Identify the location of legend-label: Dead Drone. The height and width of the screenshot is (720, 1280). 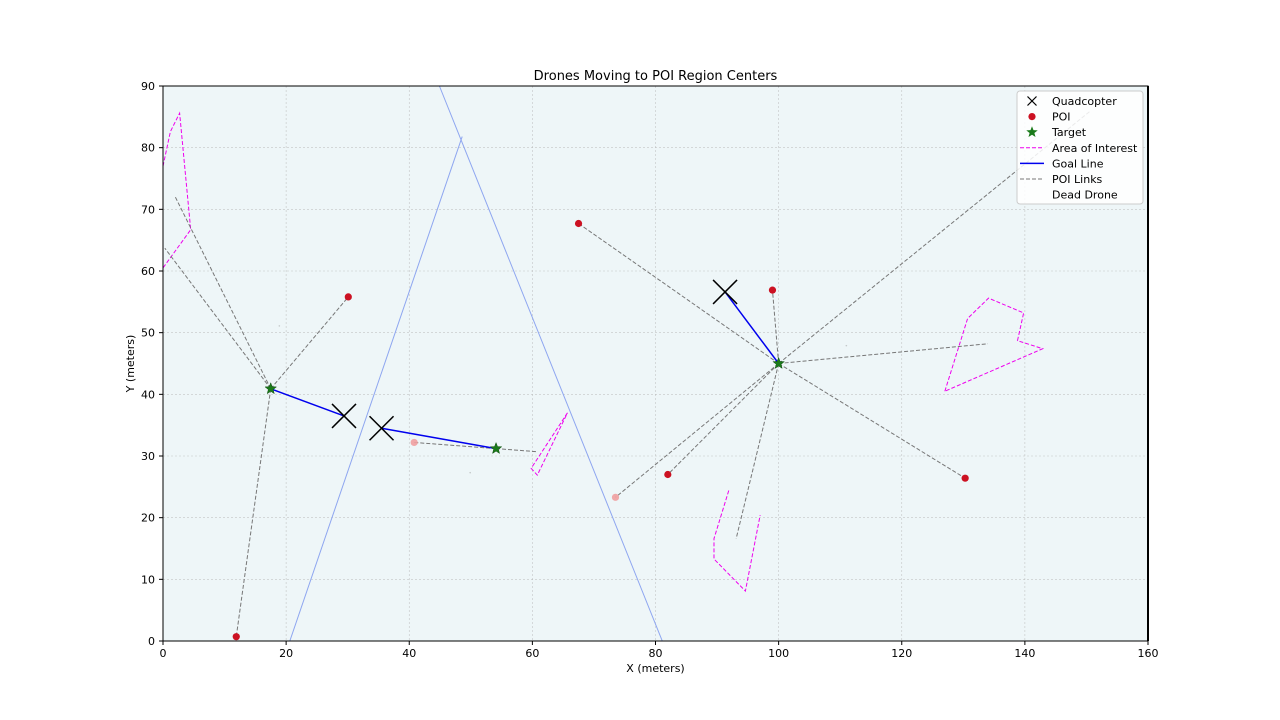
(1085, 195).